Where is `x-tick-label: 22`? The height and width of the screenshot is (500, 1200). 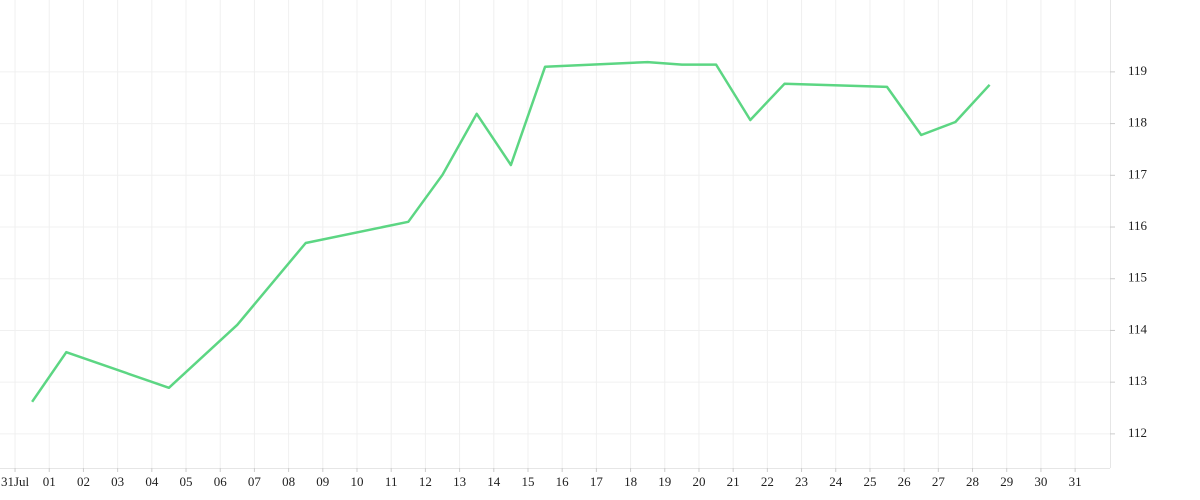
x-tick-label: 22 is located at coordinates (767, 481).